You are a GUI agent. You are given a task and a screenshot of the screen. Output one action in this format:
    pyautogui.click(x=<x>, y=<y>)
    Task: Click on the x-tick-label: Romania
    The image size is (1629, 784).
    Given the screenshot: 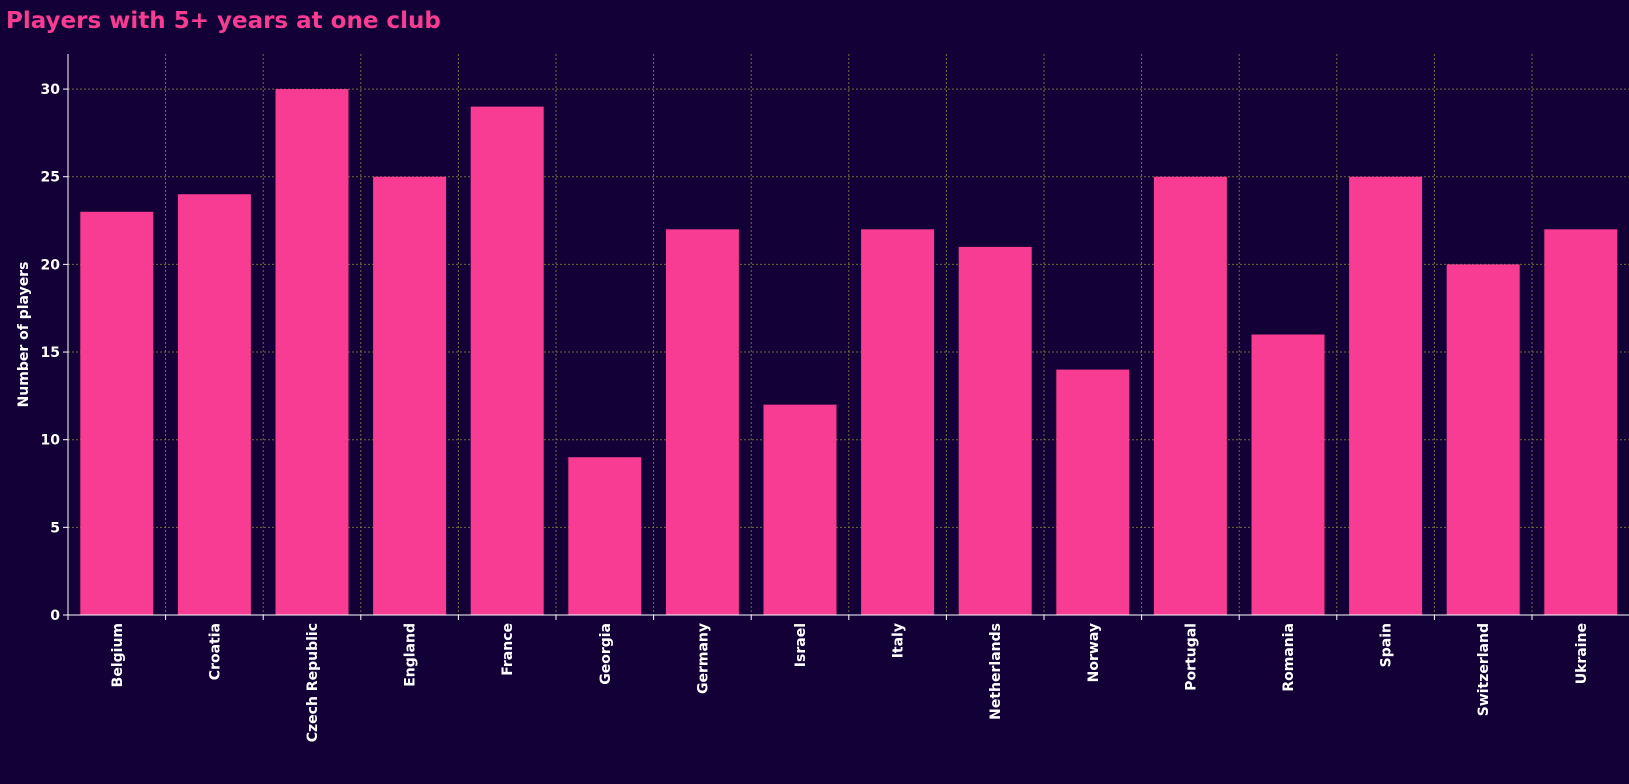 What is the action you would take?
    pyautogui.click(x=1289, y=657)
    